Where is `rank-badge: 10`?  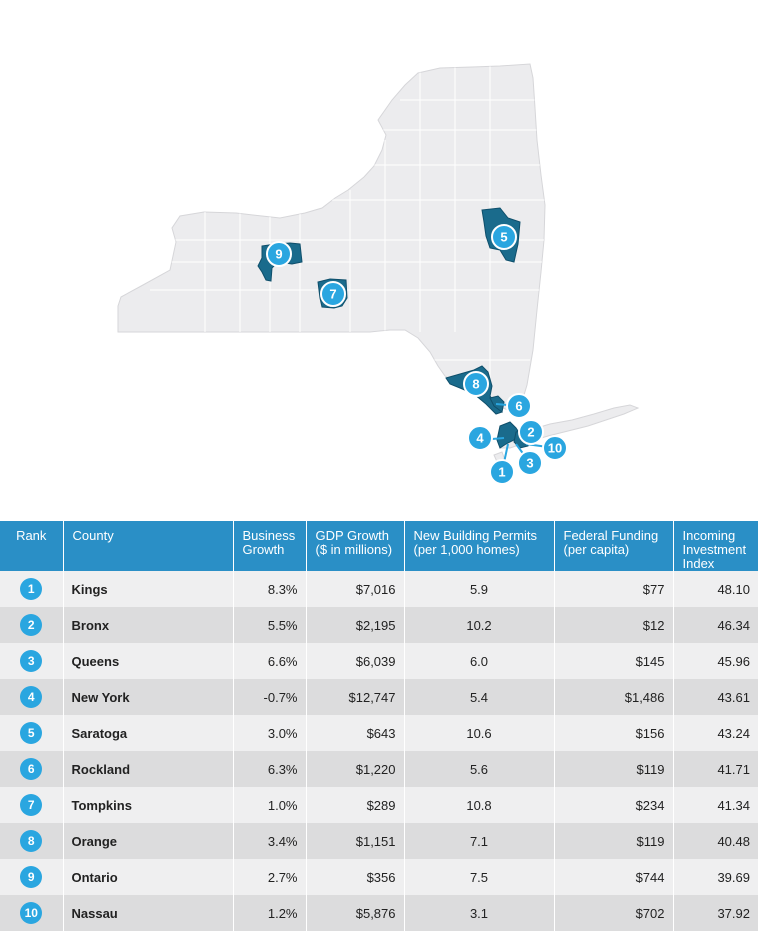 rank-badge: 10 is located at coordinates (31, 913).